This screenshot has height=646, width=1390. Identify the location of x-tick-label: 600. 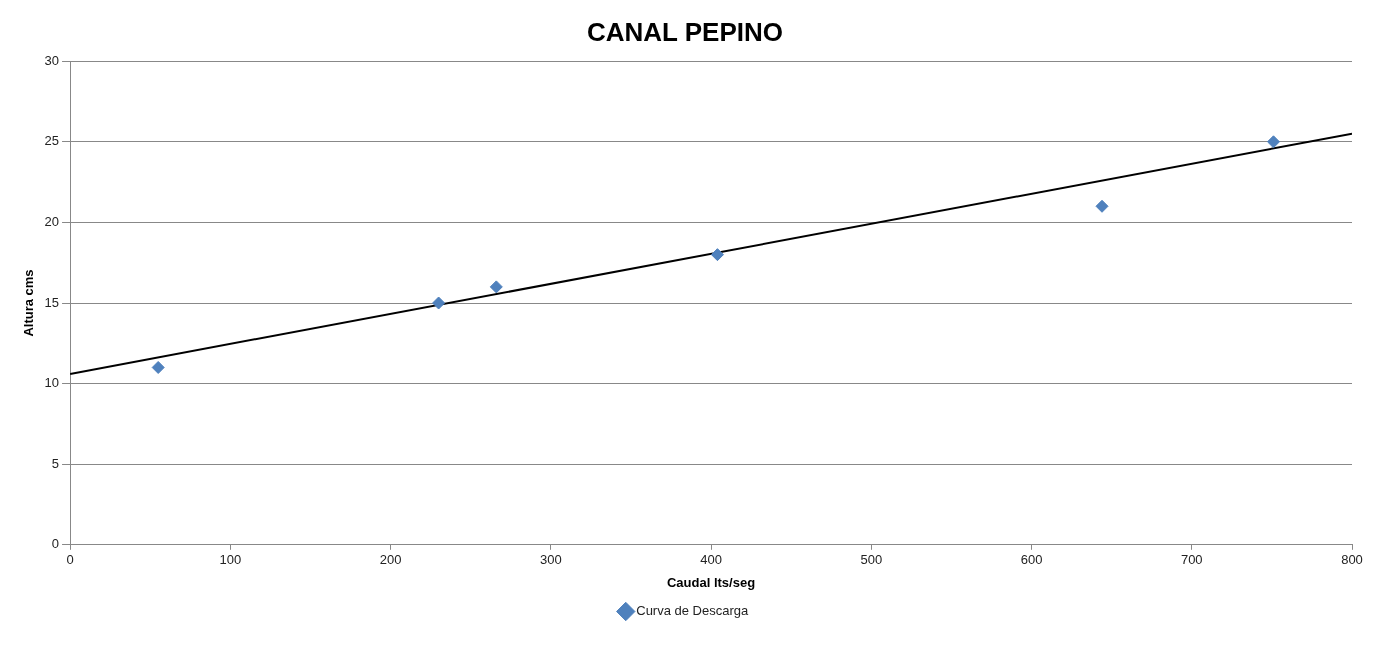
(1031, 560).